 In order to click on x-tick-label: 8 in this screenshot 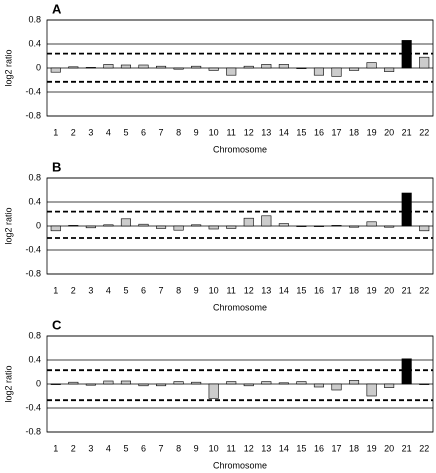, I will do `click(178, 448)`.